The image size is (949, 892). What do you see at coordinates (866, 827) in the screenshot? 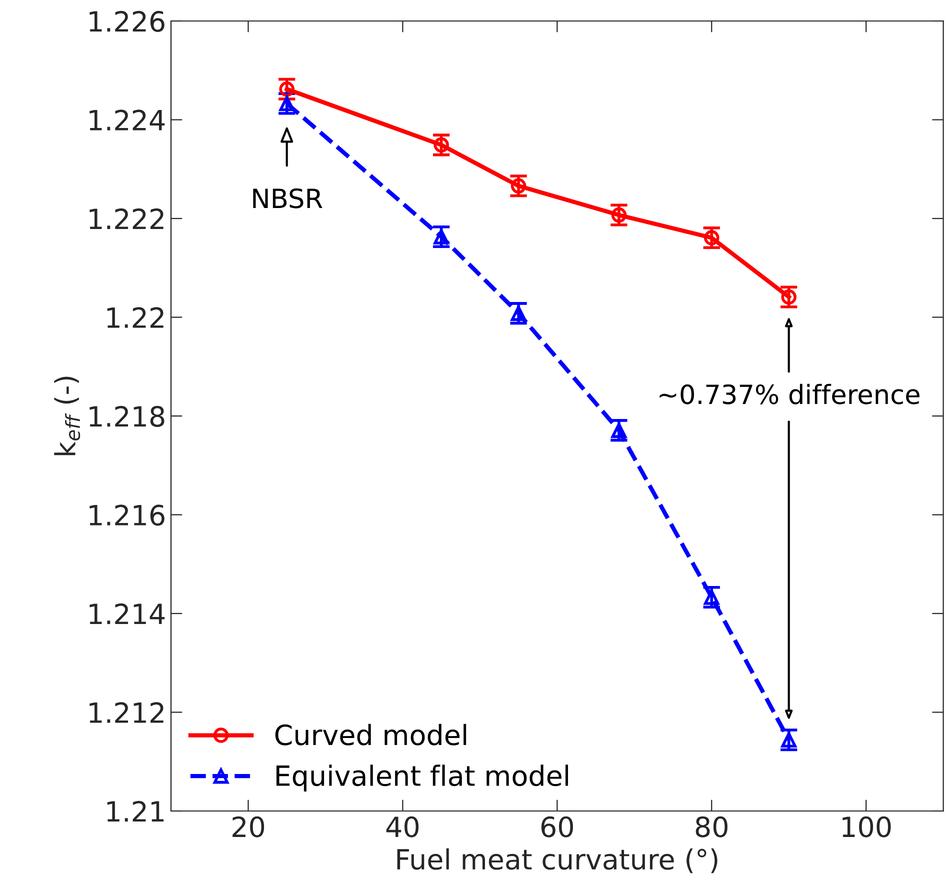
I see `x-tick-label: 100` at bounding box center [866, 827].